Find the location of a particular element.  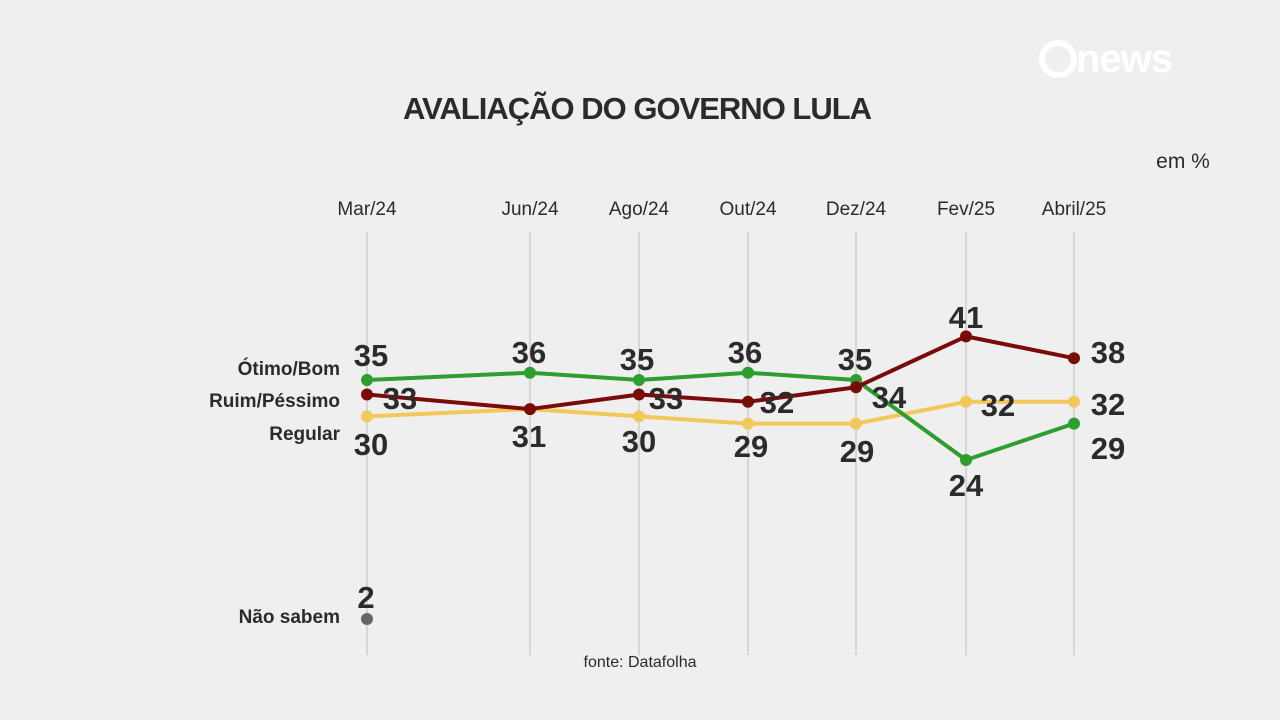

series-label: Regular is located at coordinates (304, 434).